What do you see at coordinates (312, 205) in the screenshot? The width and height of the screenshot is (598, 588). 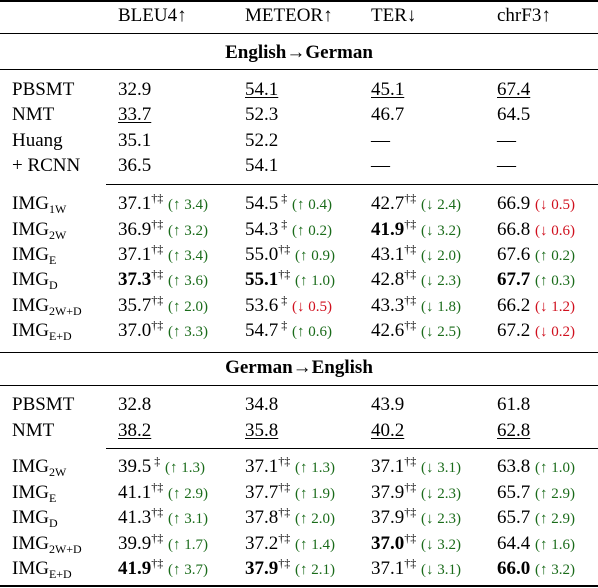 I see `score-delta: (↑ 0.4)` at bounding box center [312, 205].